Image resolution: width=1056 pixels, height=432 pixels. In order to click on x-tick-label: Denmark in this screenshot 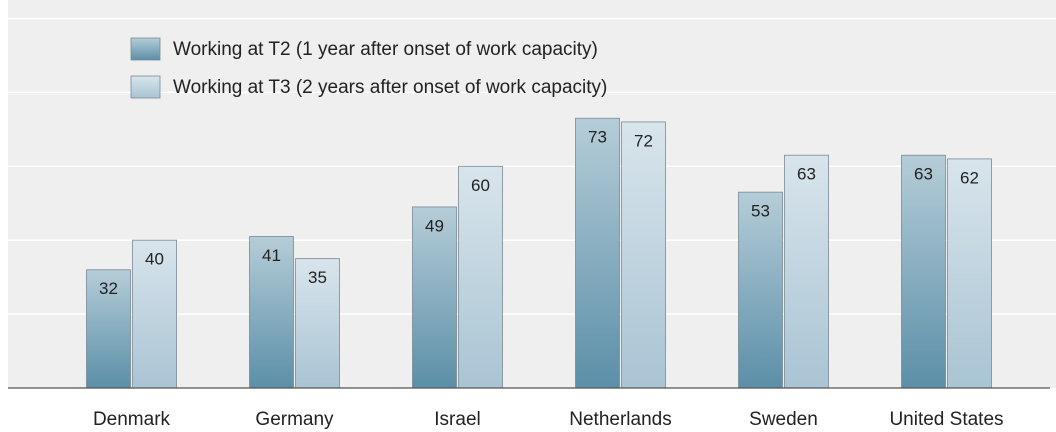, I will do `click(132, 419)`.